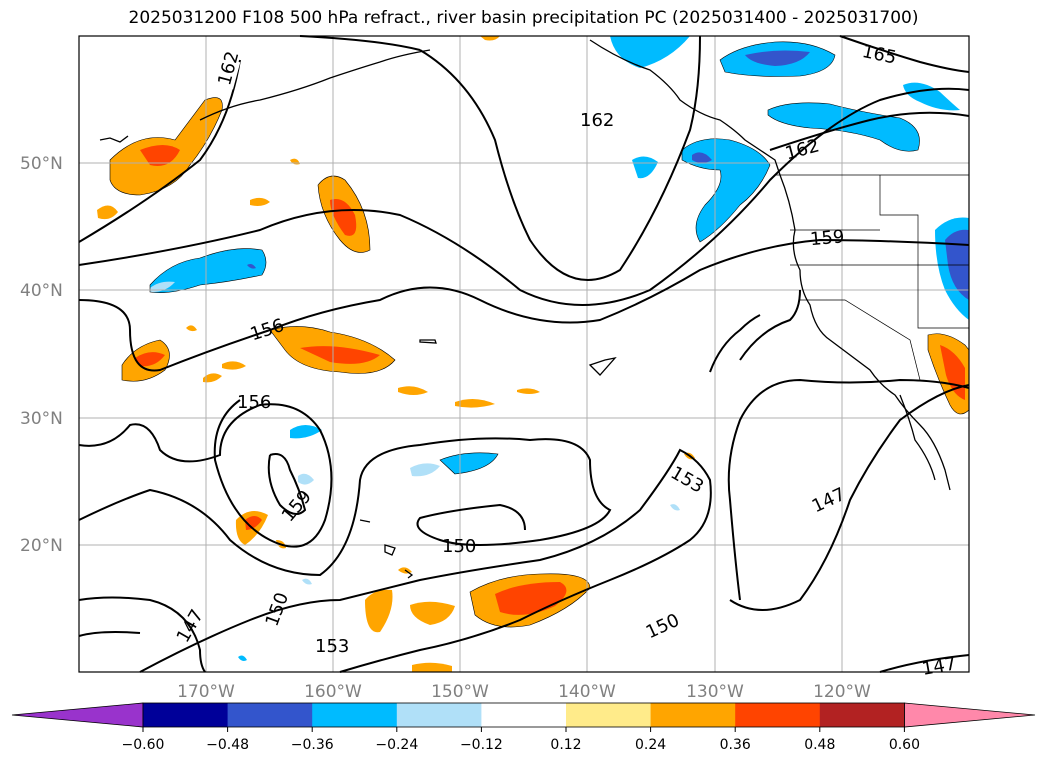 The width and height of the screenshot is (1047, 765). Describe the element at coordinates (77, 715) in the screenshot. I see `colorbar-extend-low` at that location.